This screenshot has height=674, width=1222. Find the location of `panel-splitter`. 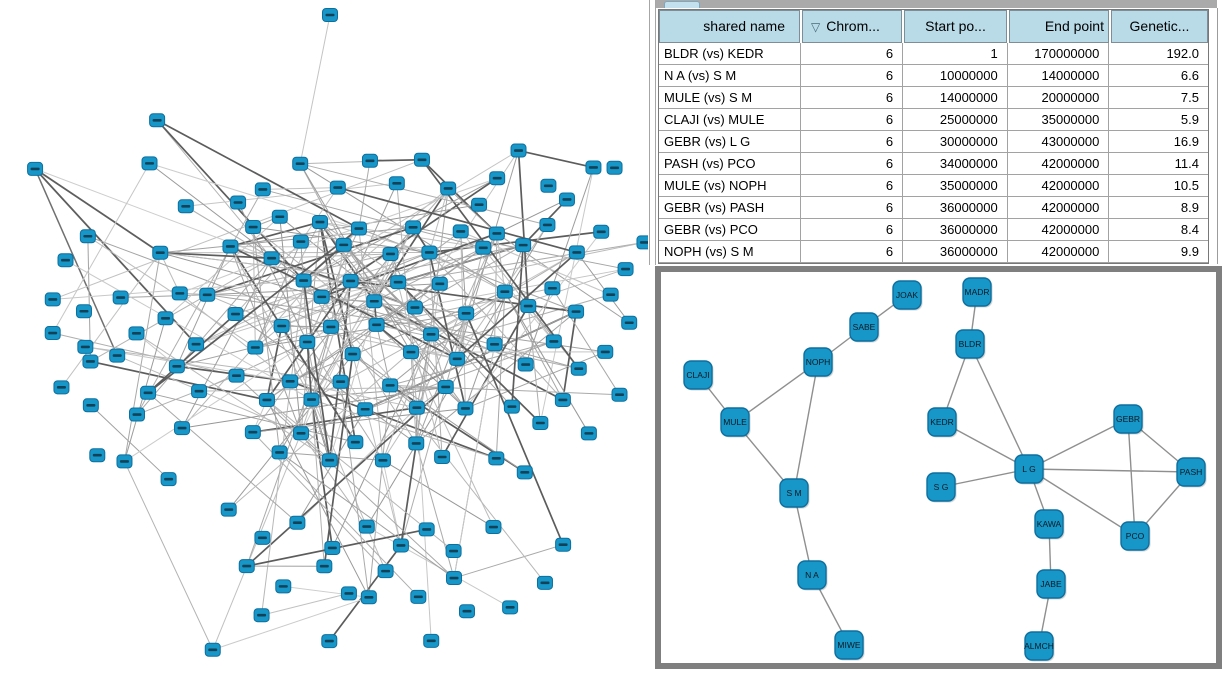

panel-splitter is located at coordinates (652, 132).